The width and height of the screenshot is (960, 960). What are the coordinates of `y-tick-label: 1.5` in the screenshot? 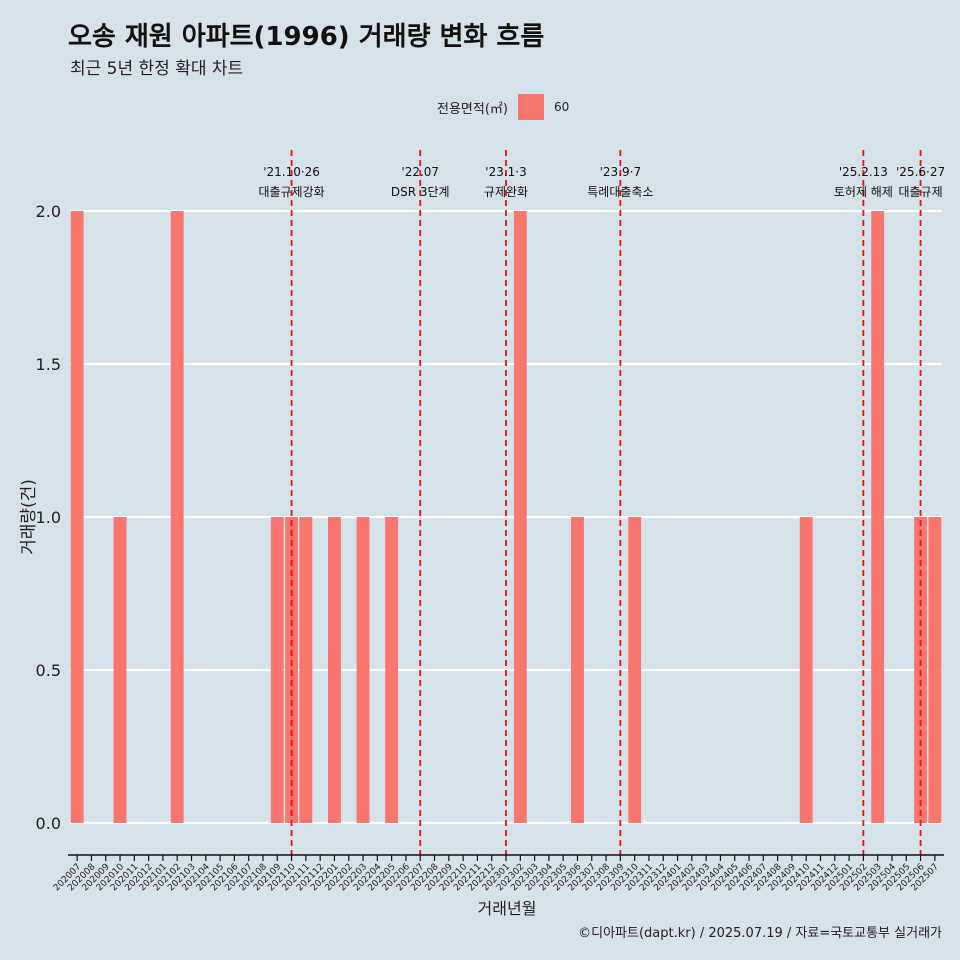 It's located at (48, 364).